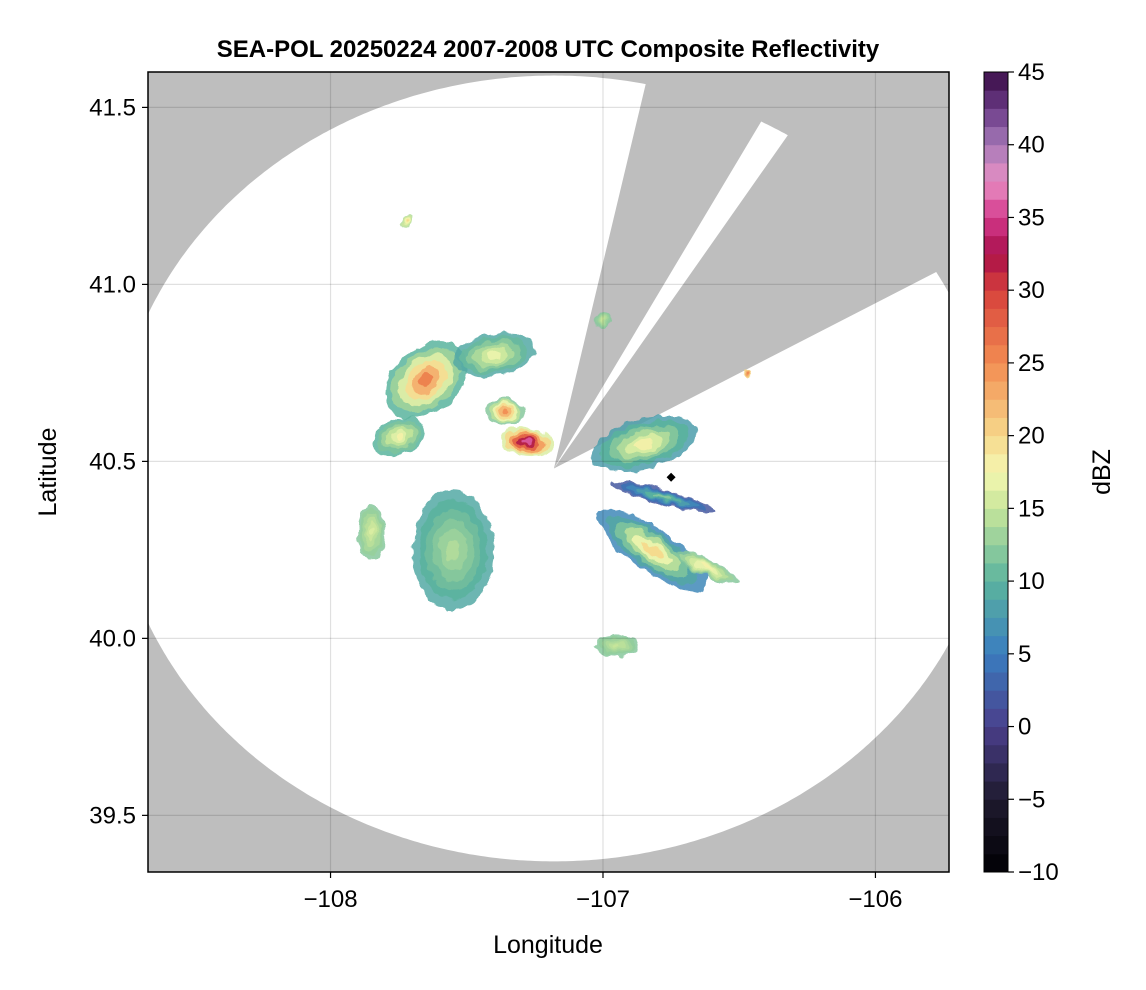 The width and height of the screenshot is (1146, 990). I want to click on colorbar-label: dBZ, so click(1102, 472).